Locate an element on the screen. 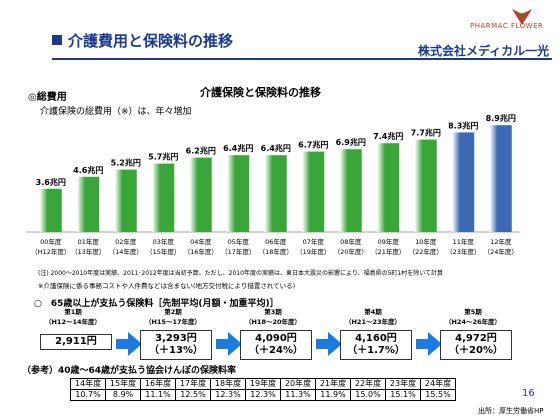  category-label: 06年度 is located at coordinates (276, 241).